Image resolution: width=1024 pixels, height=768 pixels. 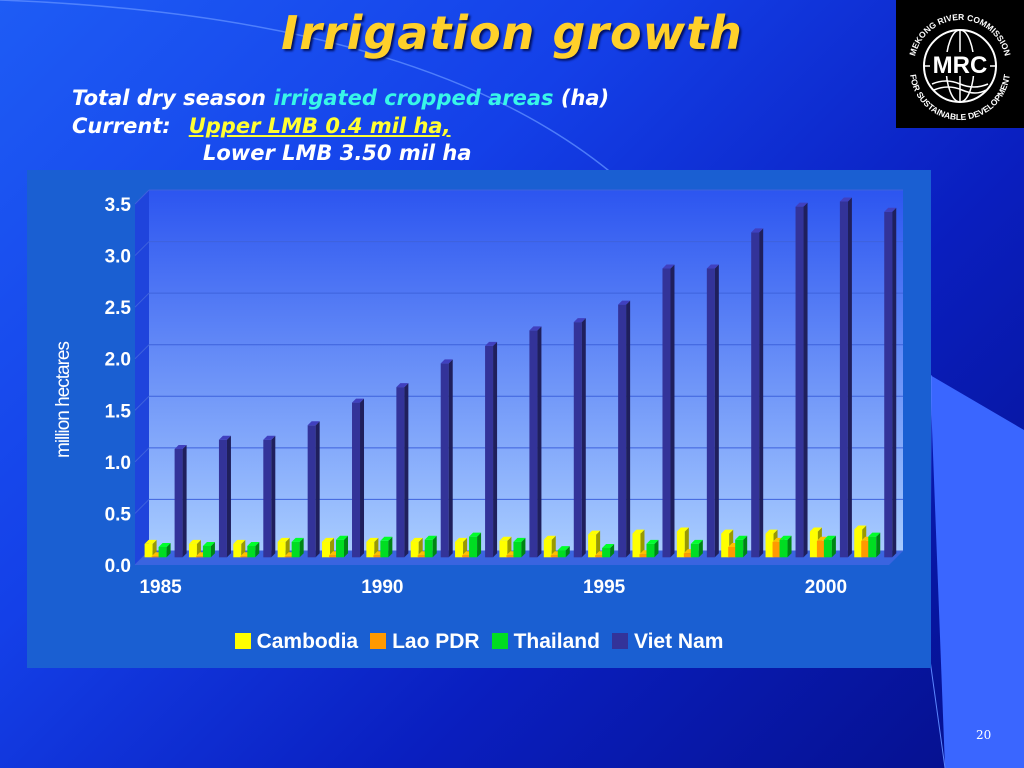 I want to click on subtitle-line-2: Current: Upper LMB 0.4 mil ha,, so click(x=261, y=126).